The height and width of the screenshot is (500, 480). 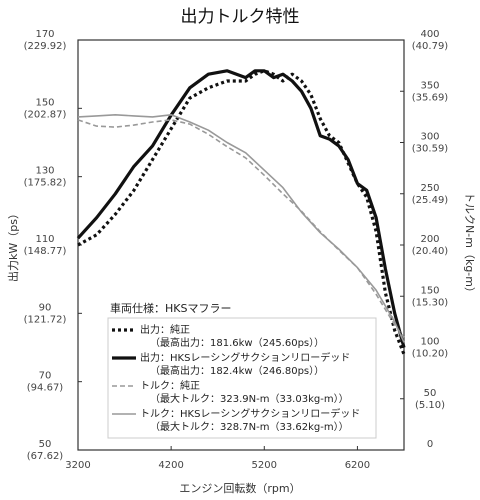 What do you see at coordinates (430, 46) in the screenshot?
I see `right-tick-sublabel: (40.79)` at bounding box center [430, 46].